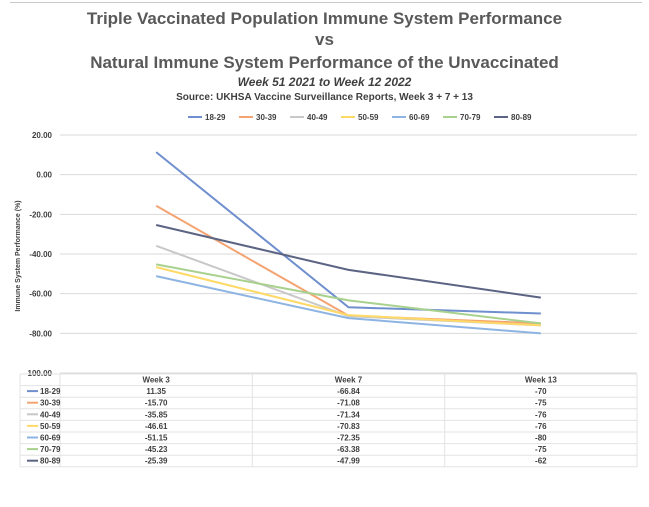 The height and width of the screenshot is (507, 649). What do you see at coordinates (50, 426) in the screenshot?
I see `table-series-name: 50-59` at bounding box center [50, 426].